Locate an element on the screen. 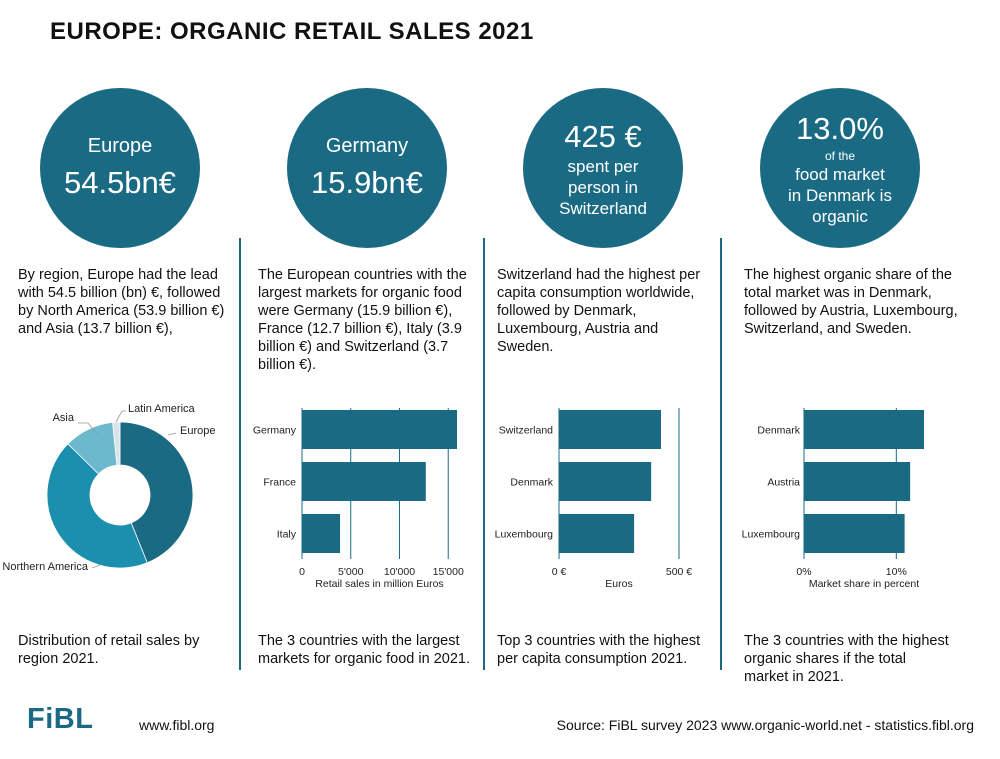  circle-line: food market is located at coordinates (840, 174).